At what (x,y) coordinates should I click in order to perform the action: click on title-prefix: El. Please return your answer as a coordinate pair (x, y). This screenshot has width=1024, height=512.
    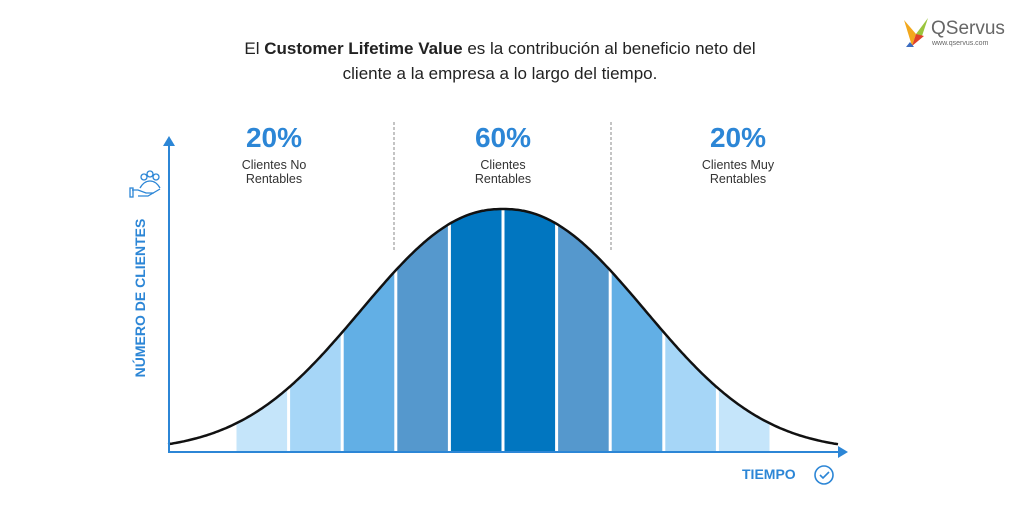
    Looking at the image, I should click on (254, 48).